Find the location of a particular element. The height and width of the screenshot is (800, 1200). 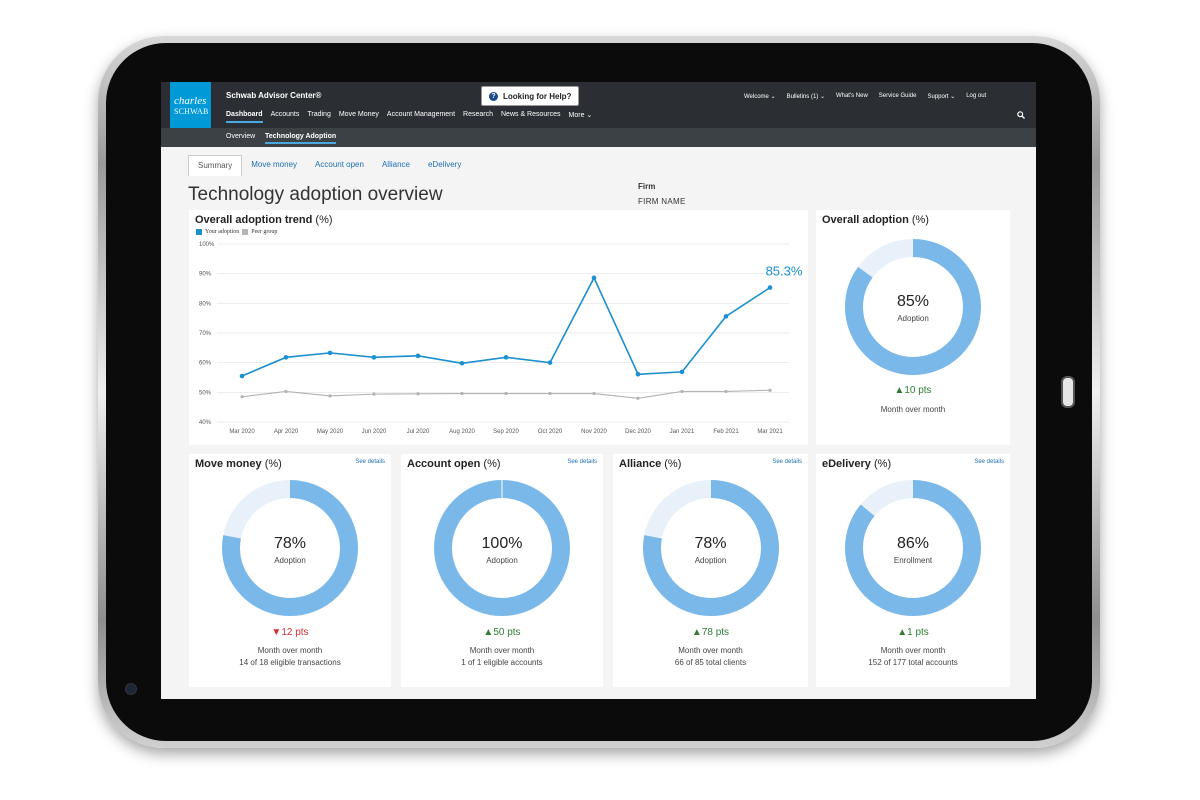

legend-swatch-your is located at coordinates (199, 232).